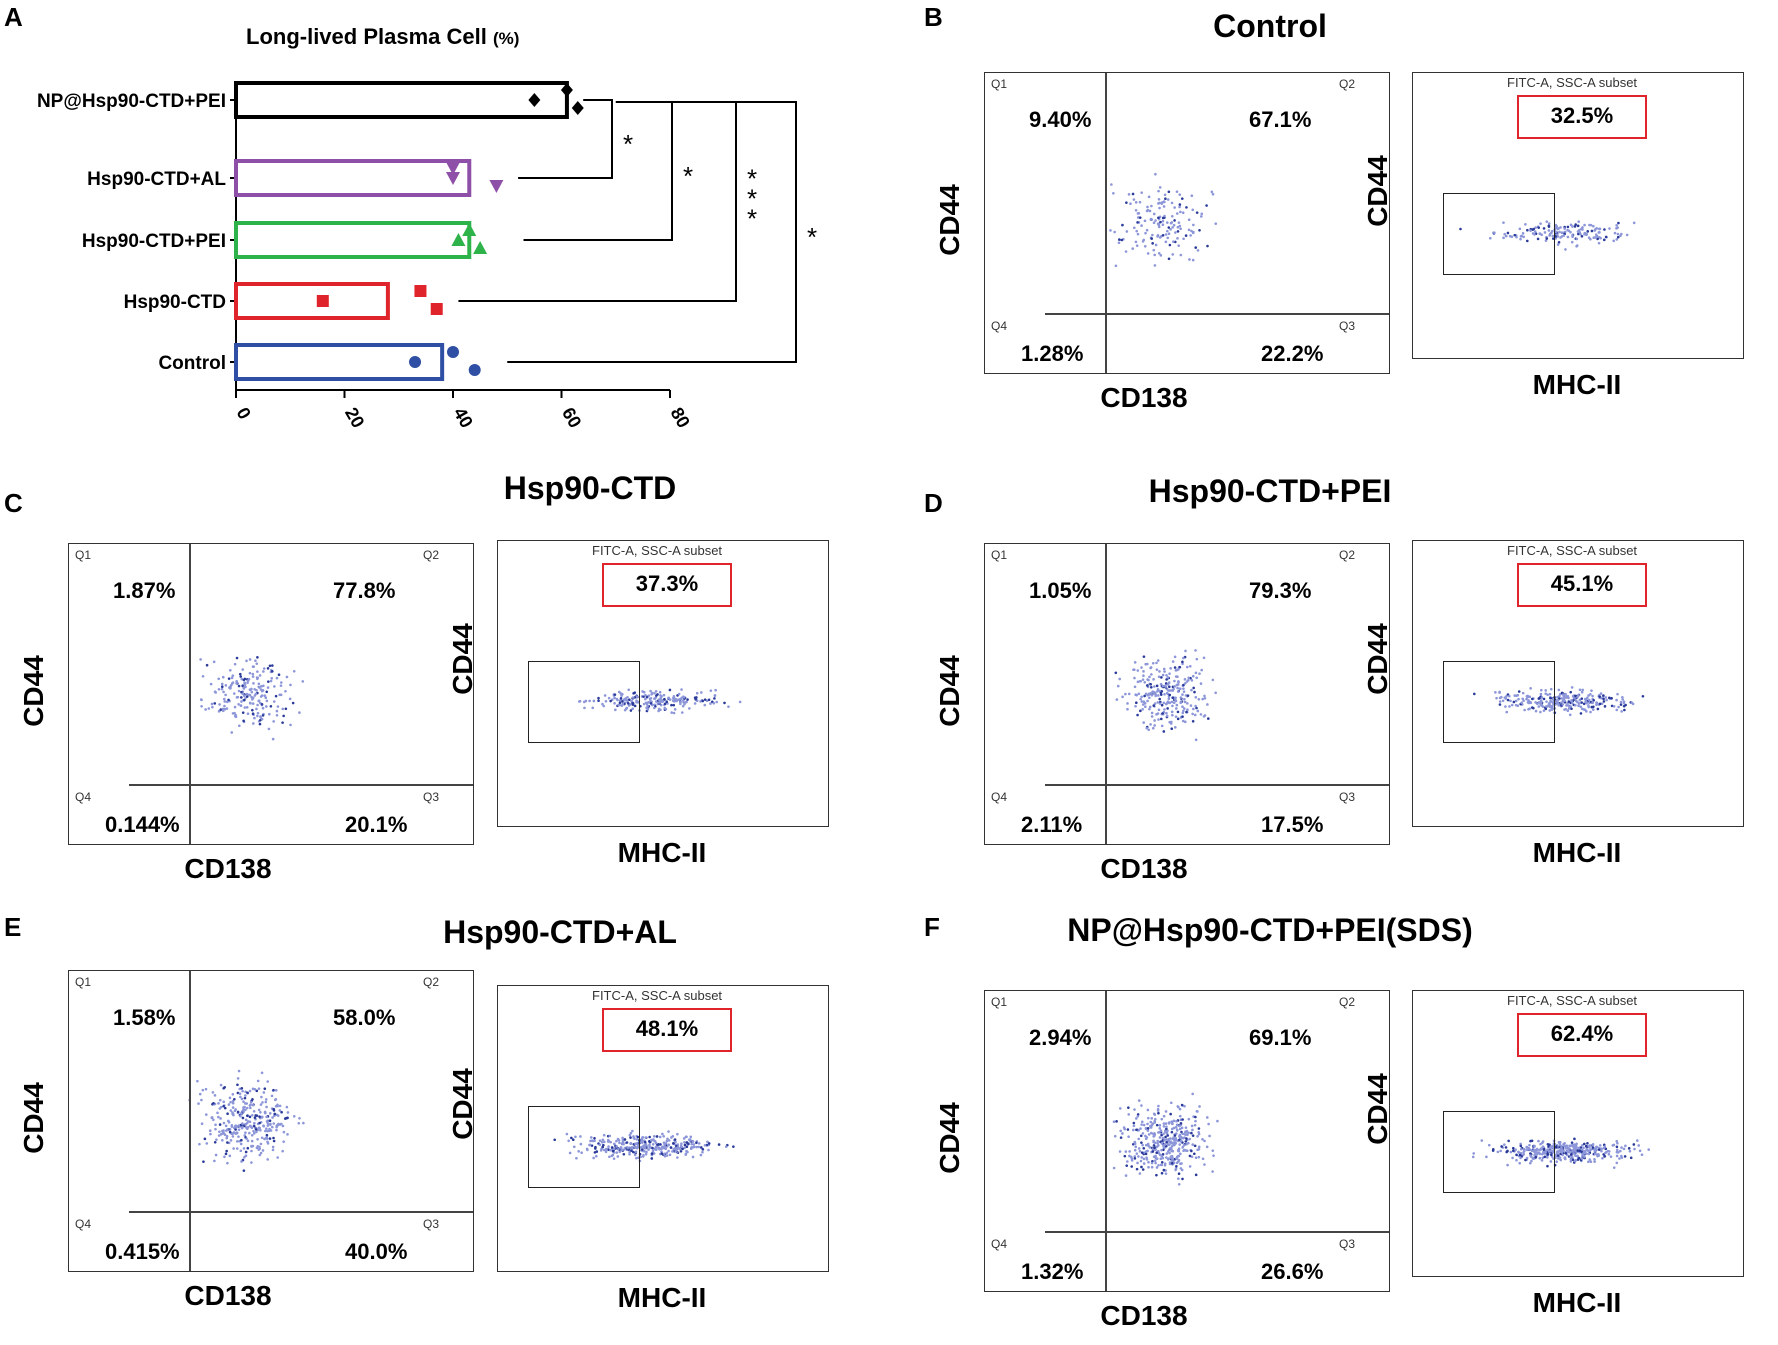  What do you see at coordinates (1578, 1133) in the screenshot?
I see `gate-plot-4: FITC-A, SSC-A subset 62.4%` at bounding box center [1578, 1133].